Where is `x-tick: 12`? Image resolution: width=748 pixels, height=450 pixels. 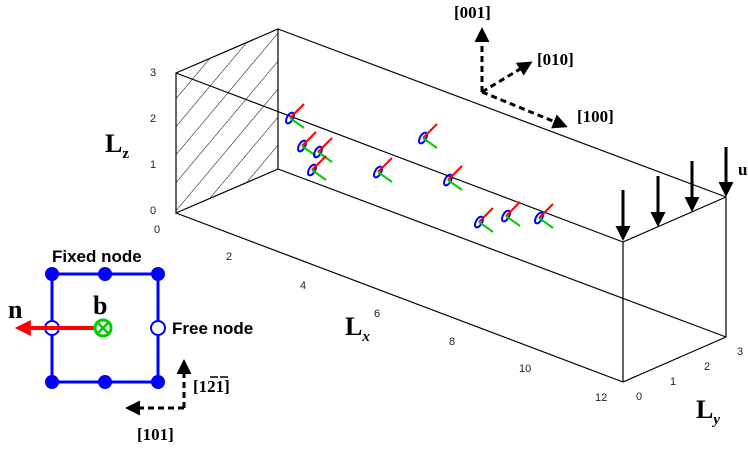
x-tick: 12 is located at coordinates (601, 398).